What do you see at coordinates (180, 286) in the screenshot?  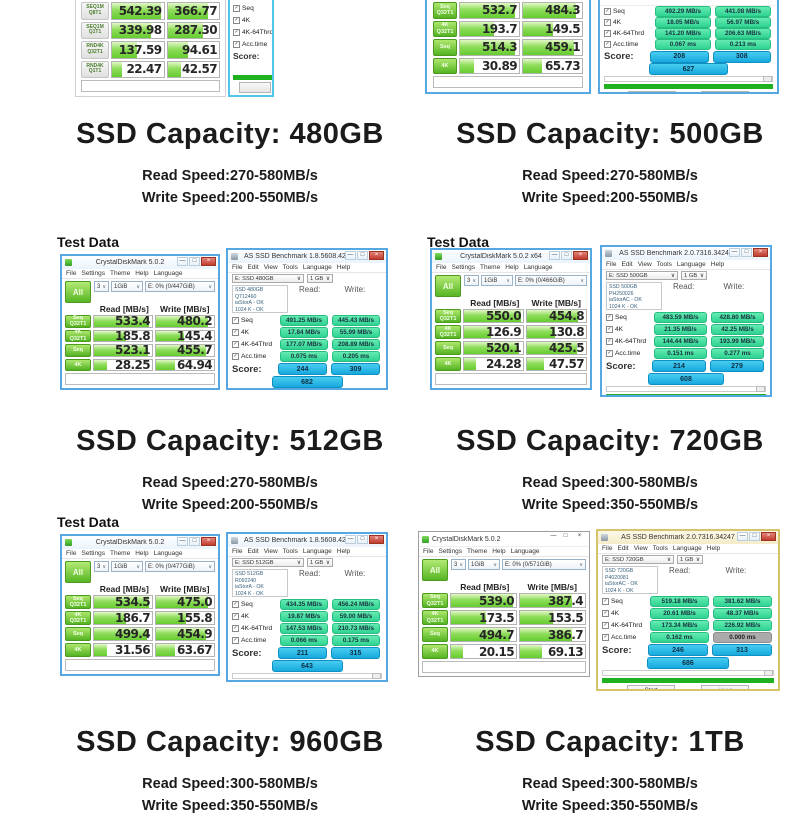 I see `target-drive-dropdown: E: 0% (0/447GiB) ∨` at bounding box center [180, 286].